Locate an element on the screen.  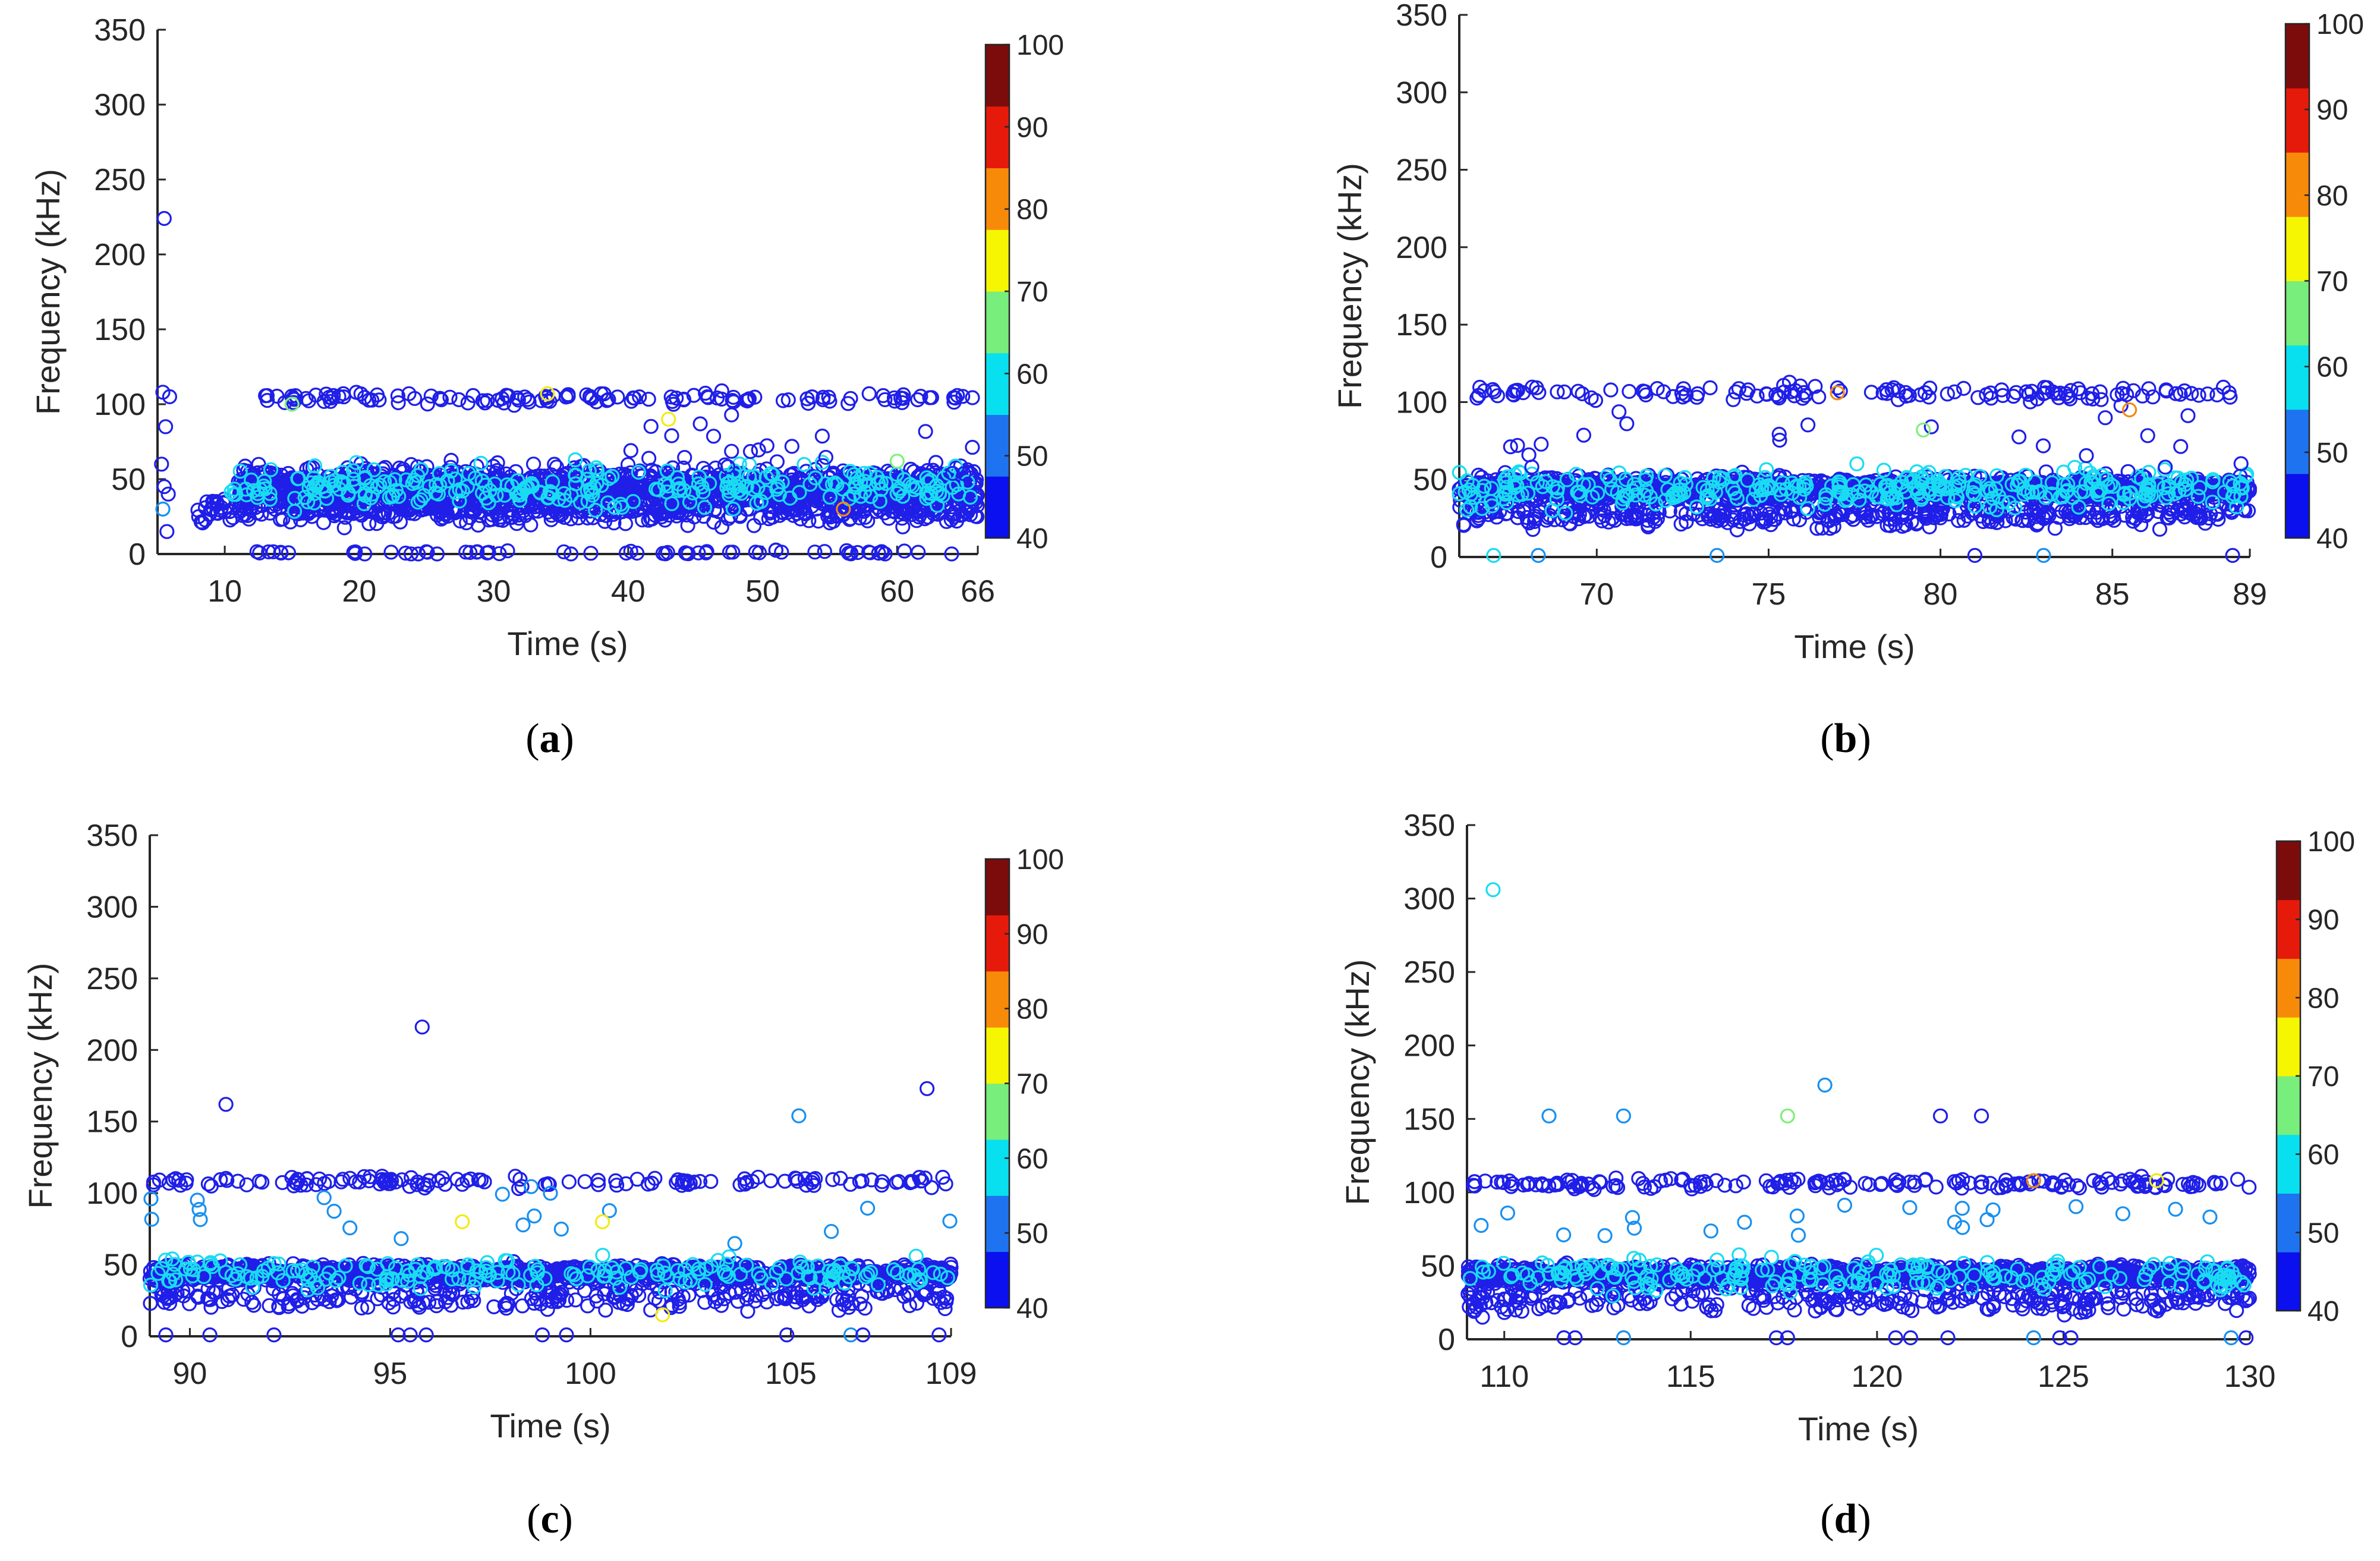
y-tick-label: 300 is located at coordinates (1421, 92).